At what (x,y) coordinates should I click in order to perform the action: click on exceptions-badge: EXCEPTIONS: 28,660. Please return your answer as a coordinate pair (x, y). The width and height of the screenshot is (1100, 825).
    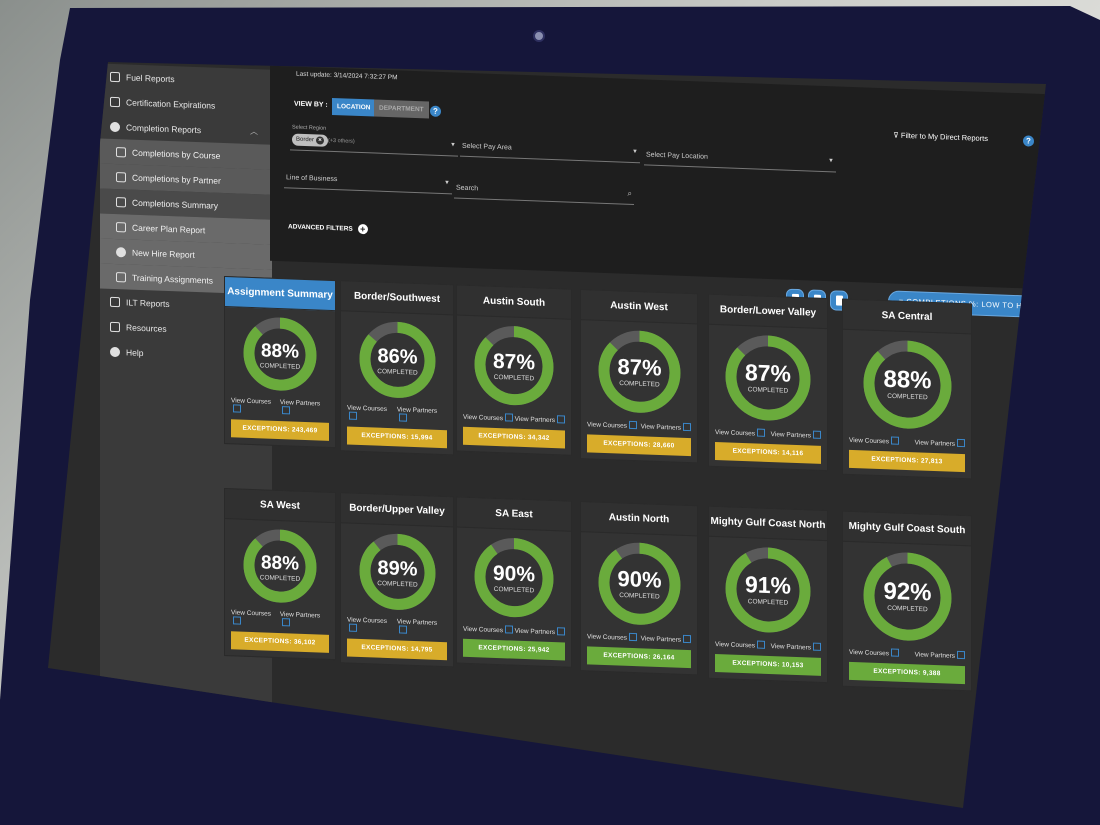
    Looking at the image, I should click on (639, 445).